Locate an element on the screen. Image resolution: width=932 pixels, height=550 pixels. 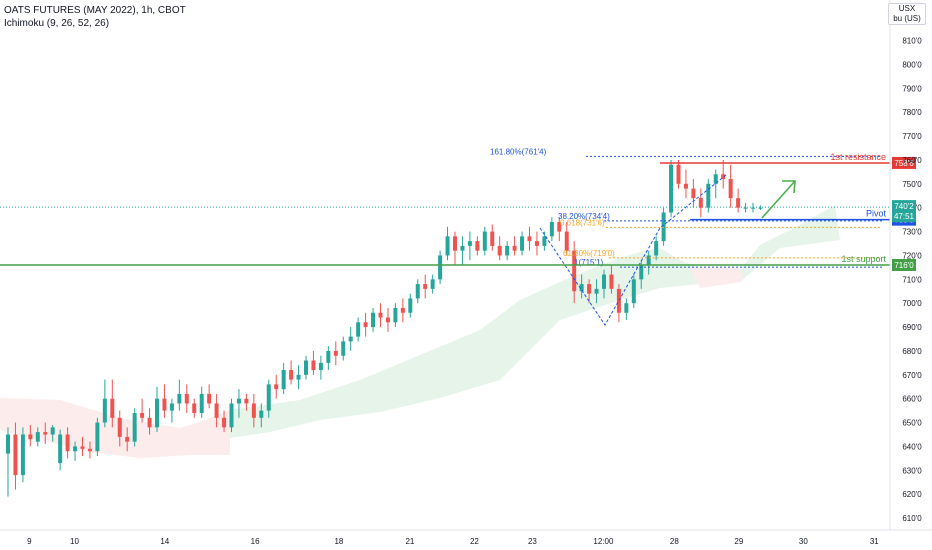
currency-label: USX is located at coordinates (907, 8).